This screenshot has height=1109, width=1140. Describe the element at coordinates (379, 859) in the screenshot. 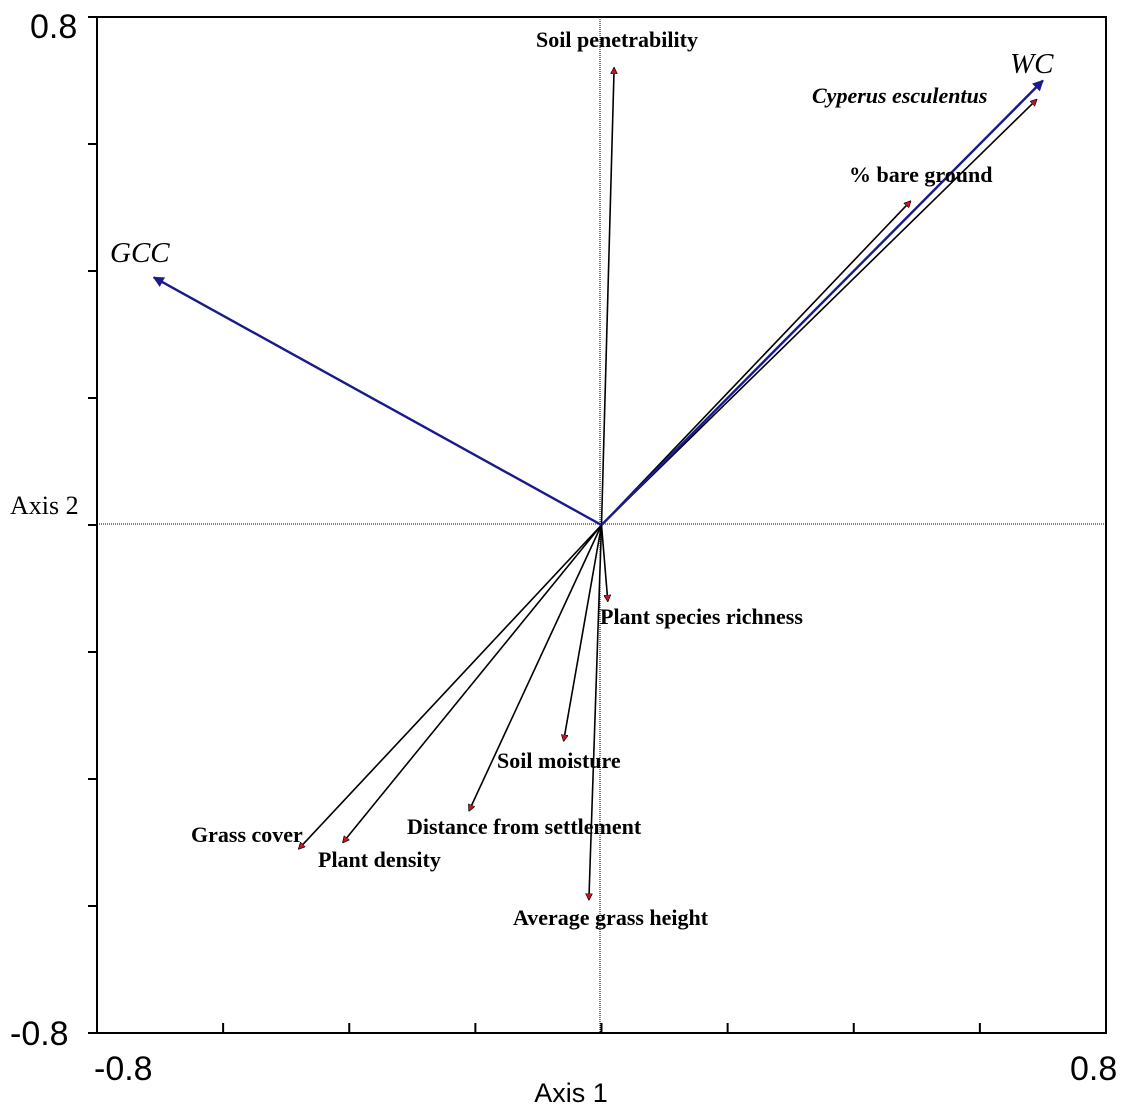

I see `label-plant-density: Plant density` at that location.